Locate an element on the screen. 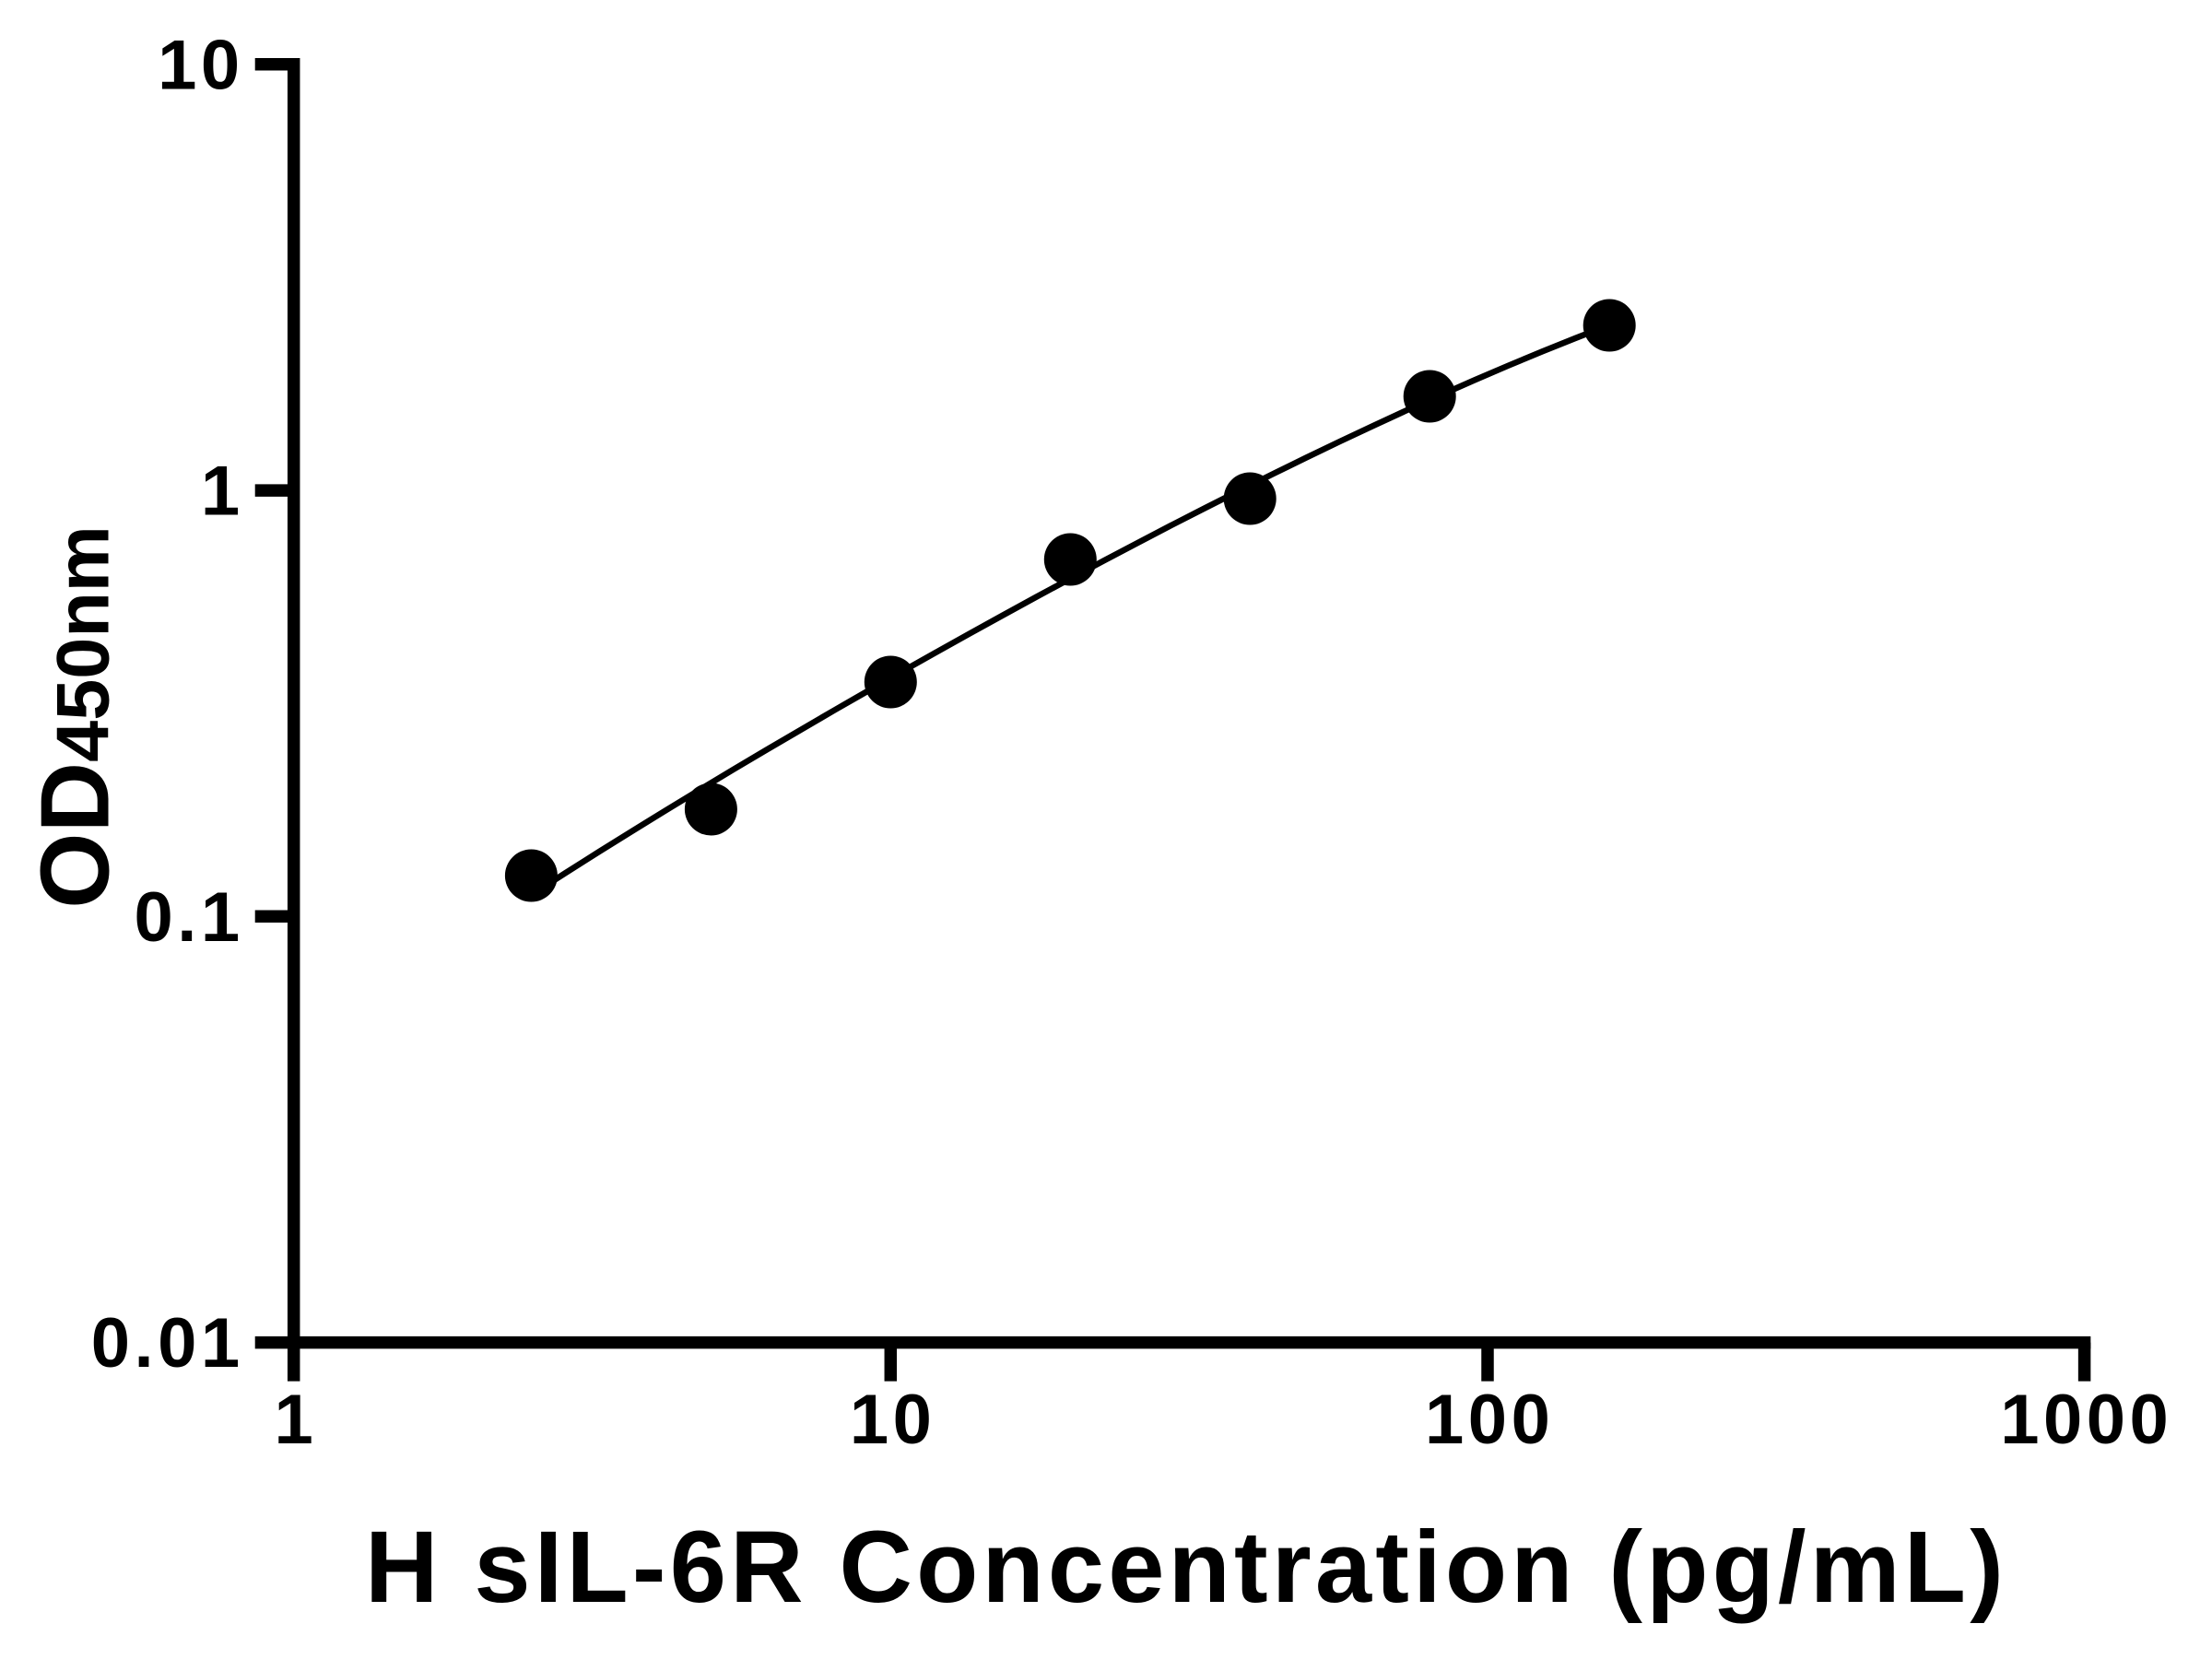 The width and height of the screenshot is (2212, 1659). svg-text: 0.01 is located at coordinates (167, 1343).